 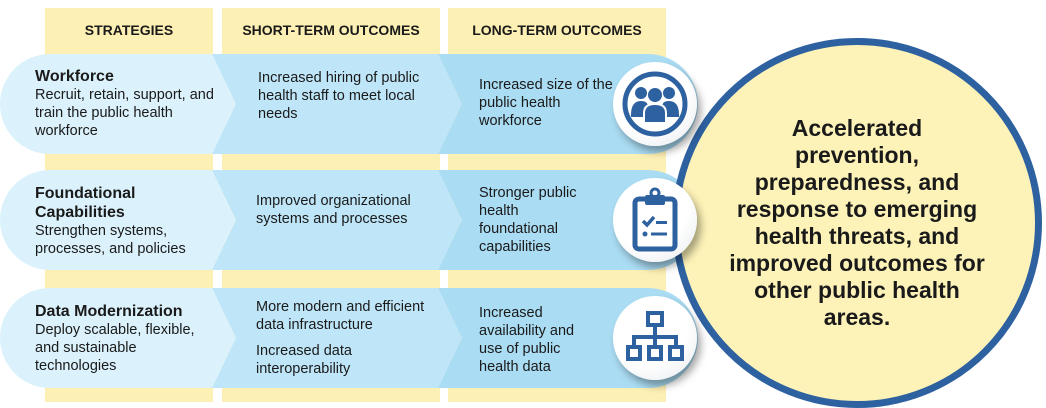 What do you see at coordinates (304, 360) in the screenshot?
I see `short-term-outcome: Increased data interoperability` at bounding box center [304, 360].